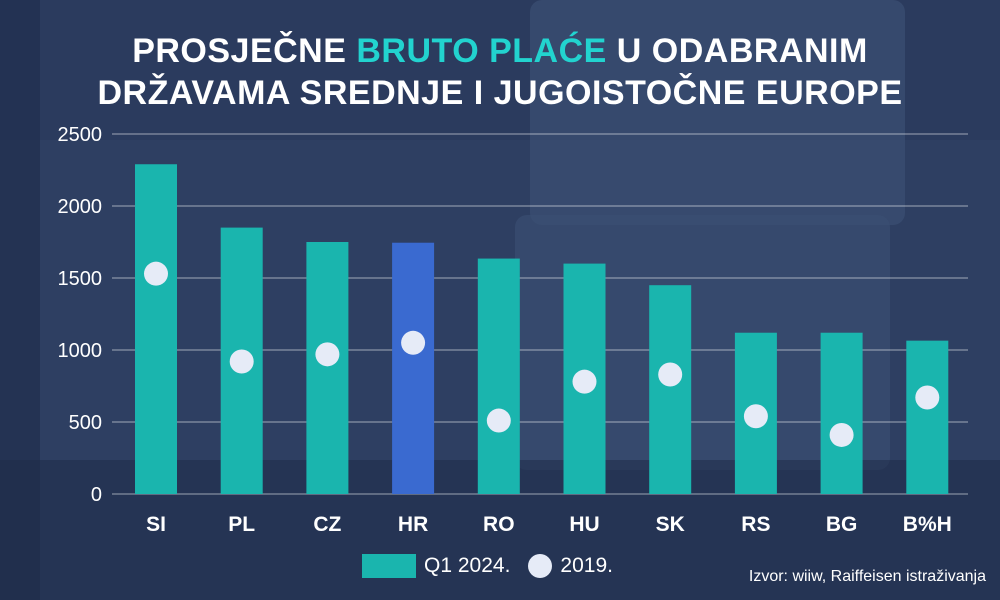  What do you see at coordinates (755, 524) in the screenshot?
I see `x-category-label: RS` at bounding box center [755, 524].